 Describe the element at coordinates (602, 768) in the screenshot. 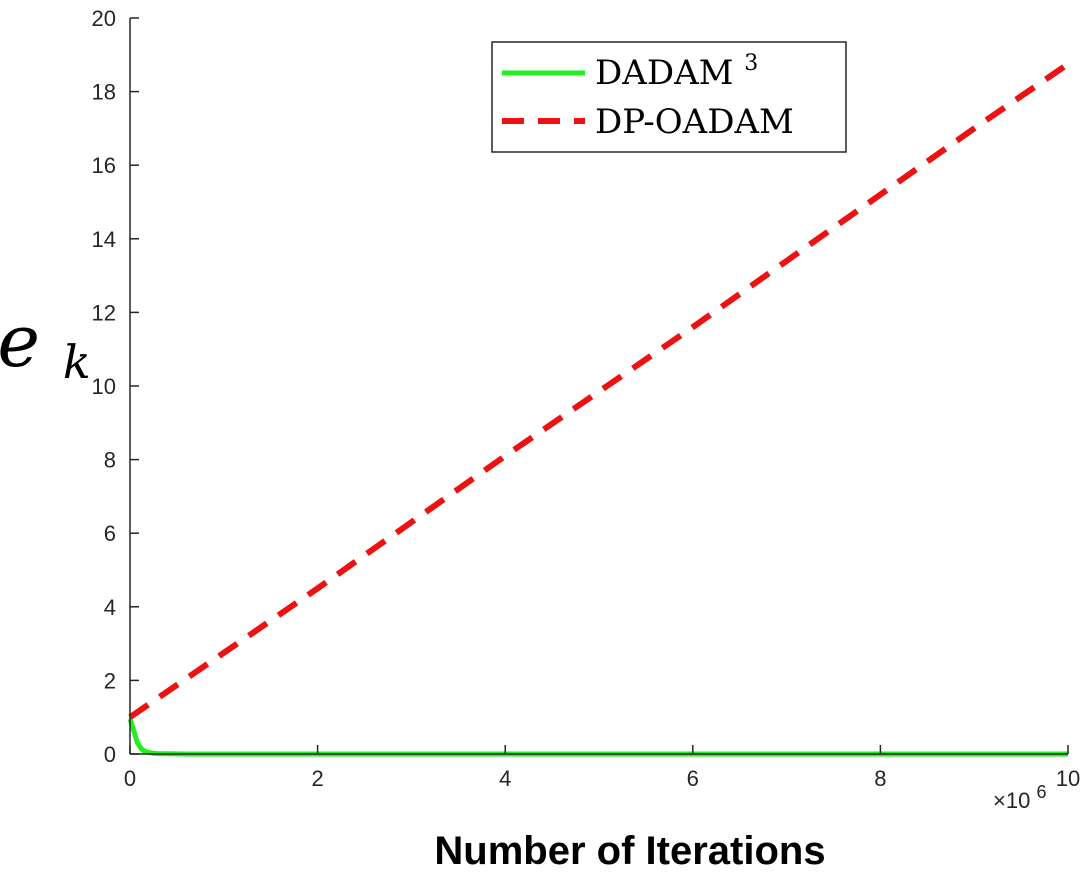

I see `x-ticks: 0 2 4 6 8 10` at that location.